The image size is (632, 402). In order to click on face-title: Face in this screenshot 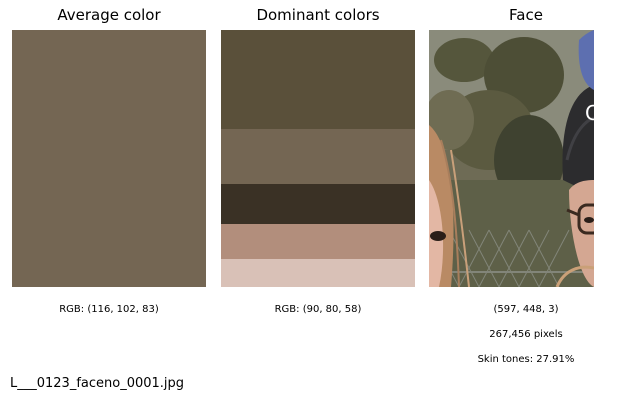, I will do `click(526, 15)`.